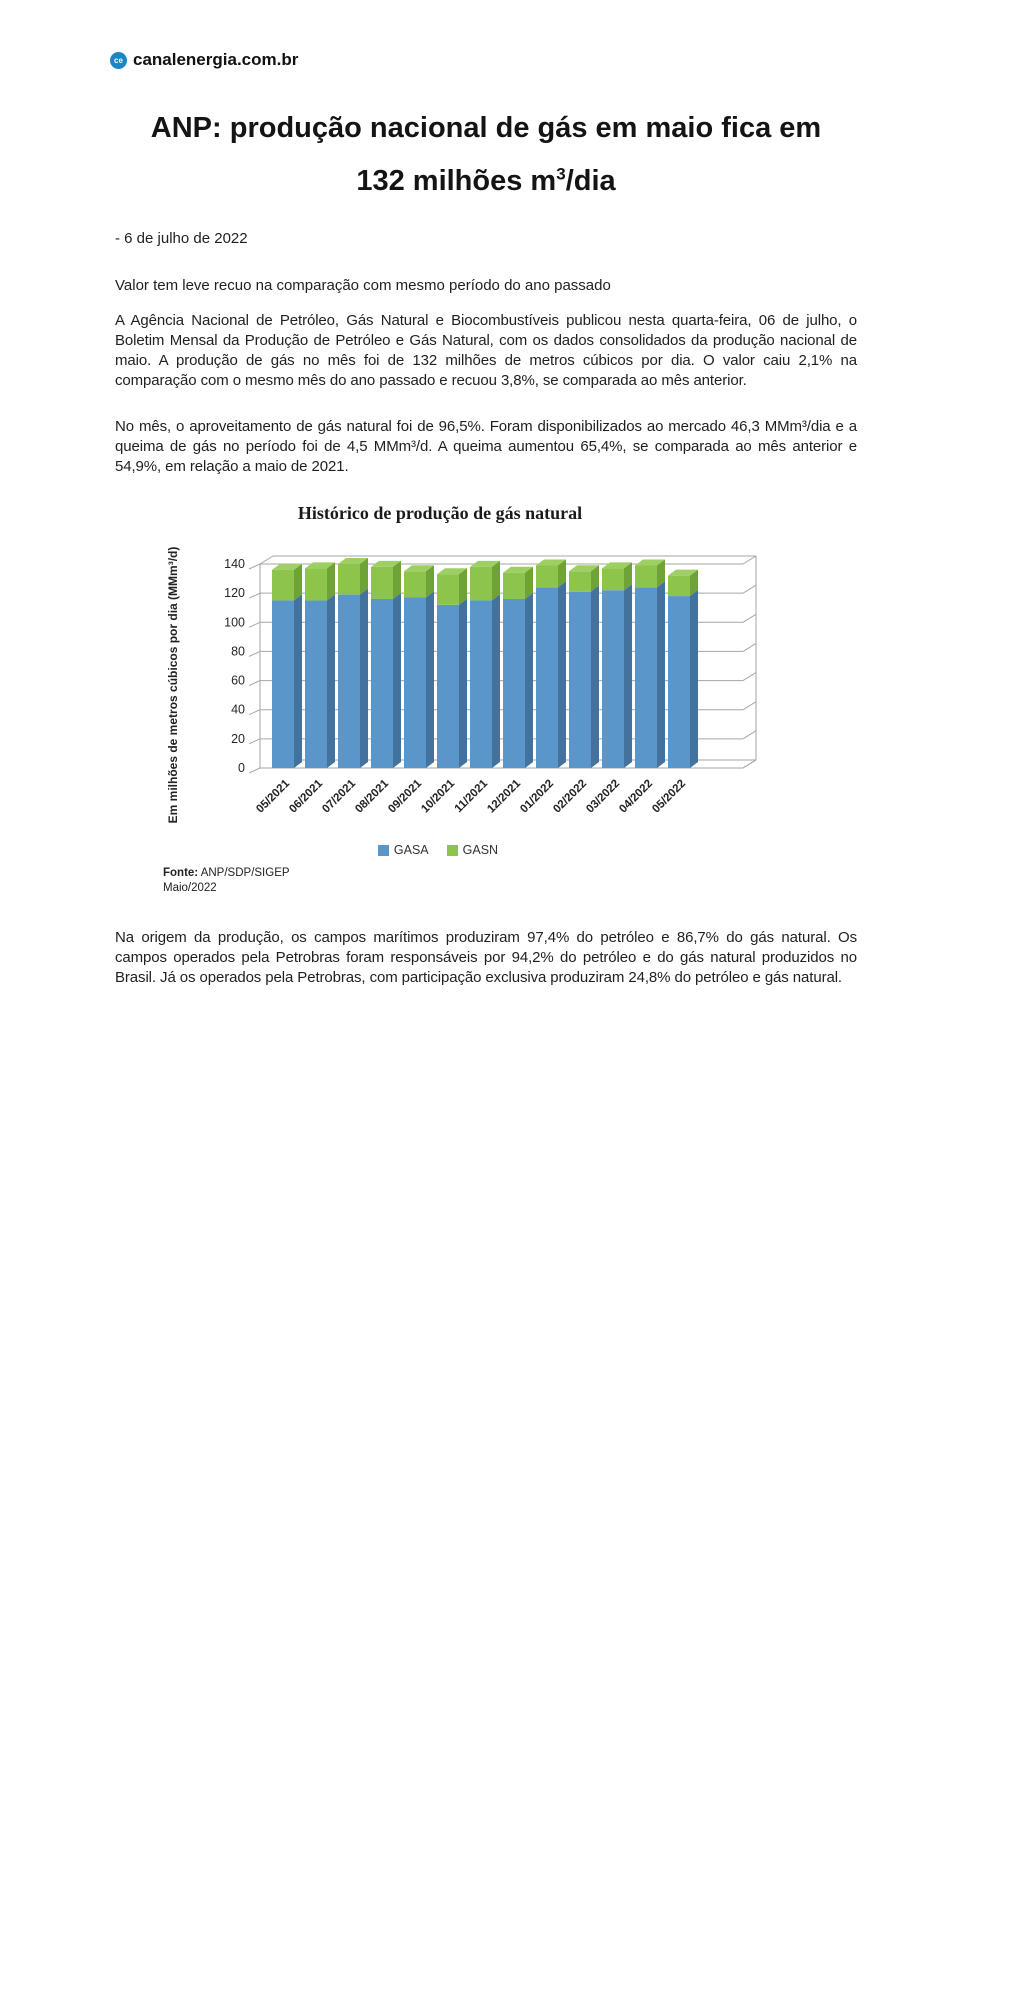 The width and height of the screenshot is (1024, 2000). What do you see at coordinates (537, 797) in the screenshot?
I see `svg-text: 01/2022` at bounding box center [537, 797].